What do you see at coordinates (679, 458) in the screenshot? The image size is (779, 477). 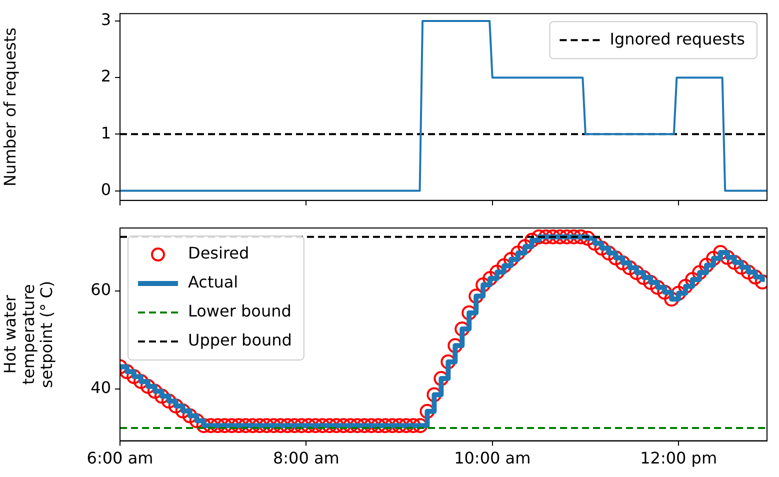 I see `x-tick-label: 12:00 pm` at bounding box center [679, 458].